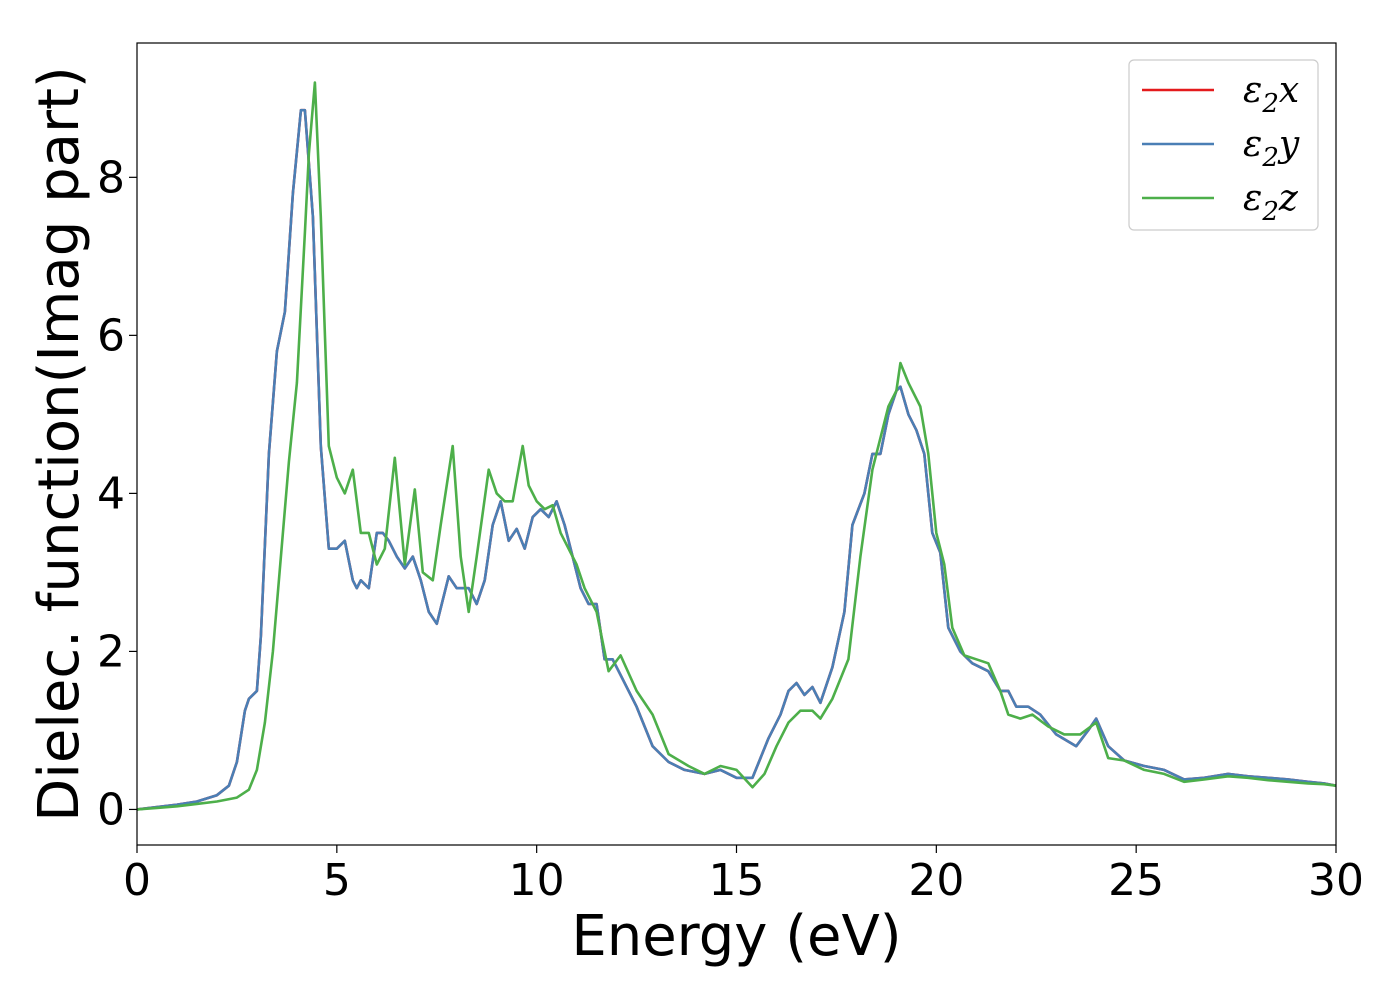  I want to click on x-tick-label: 30, so click(1336, 880).